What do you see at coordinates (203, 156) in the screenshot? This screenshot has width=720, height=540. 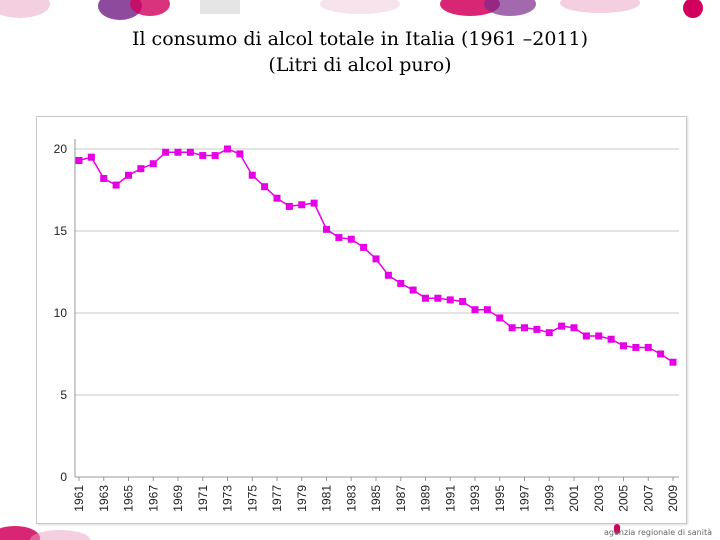 I see `data-point-1971` at bounding box center [203, 156].